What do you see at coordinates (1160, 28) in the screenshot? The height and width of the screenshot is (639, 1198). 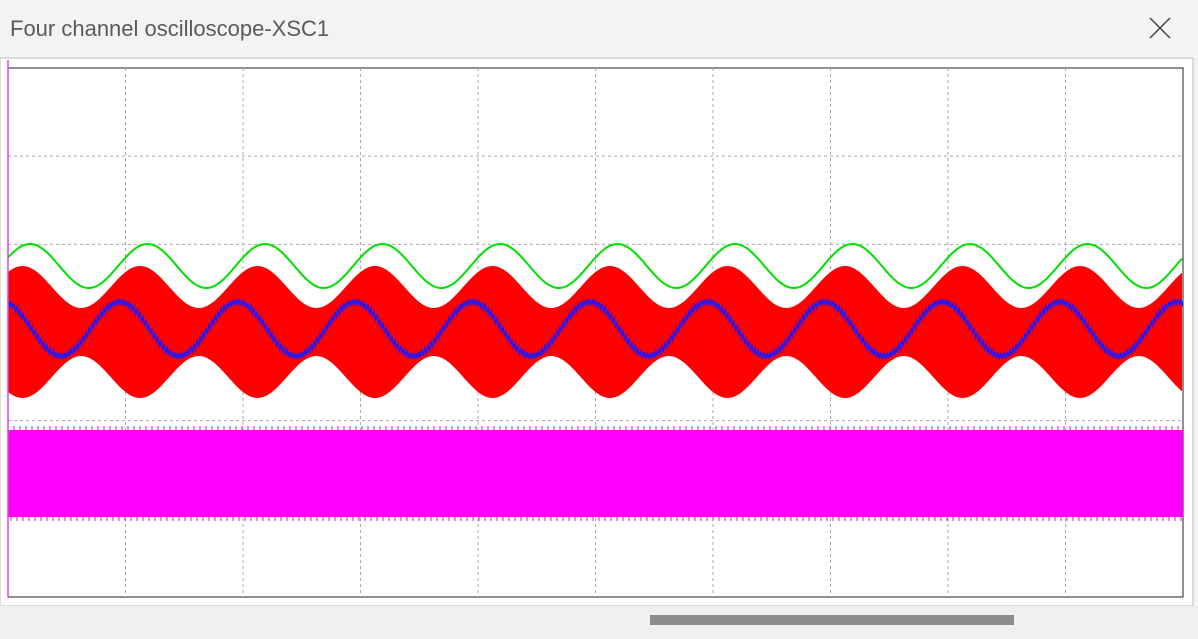 I see `close-button` at bounding box center [1160, 28].